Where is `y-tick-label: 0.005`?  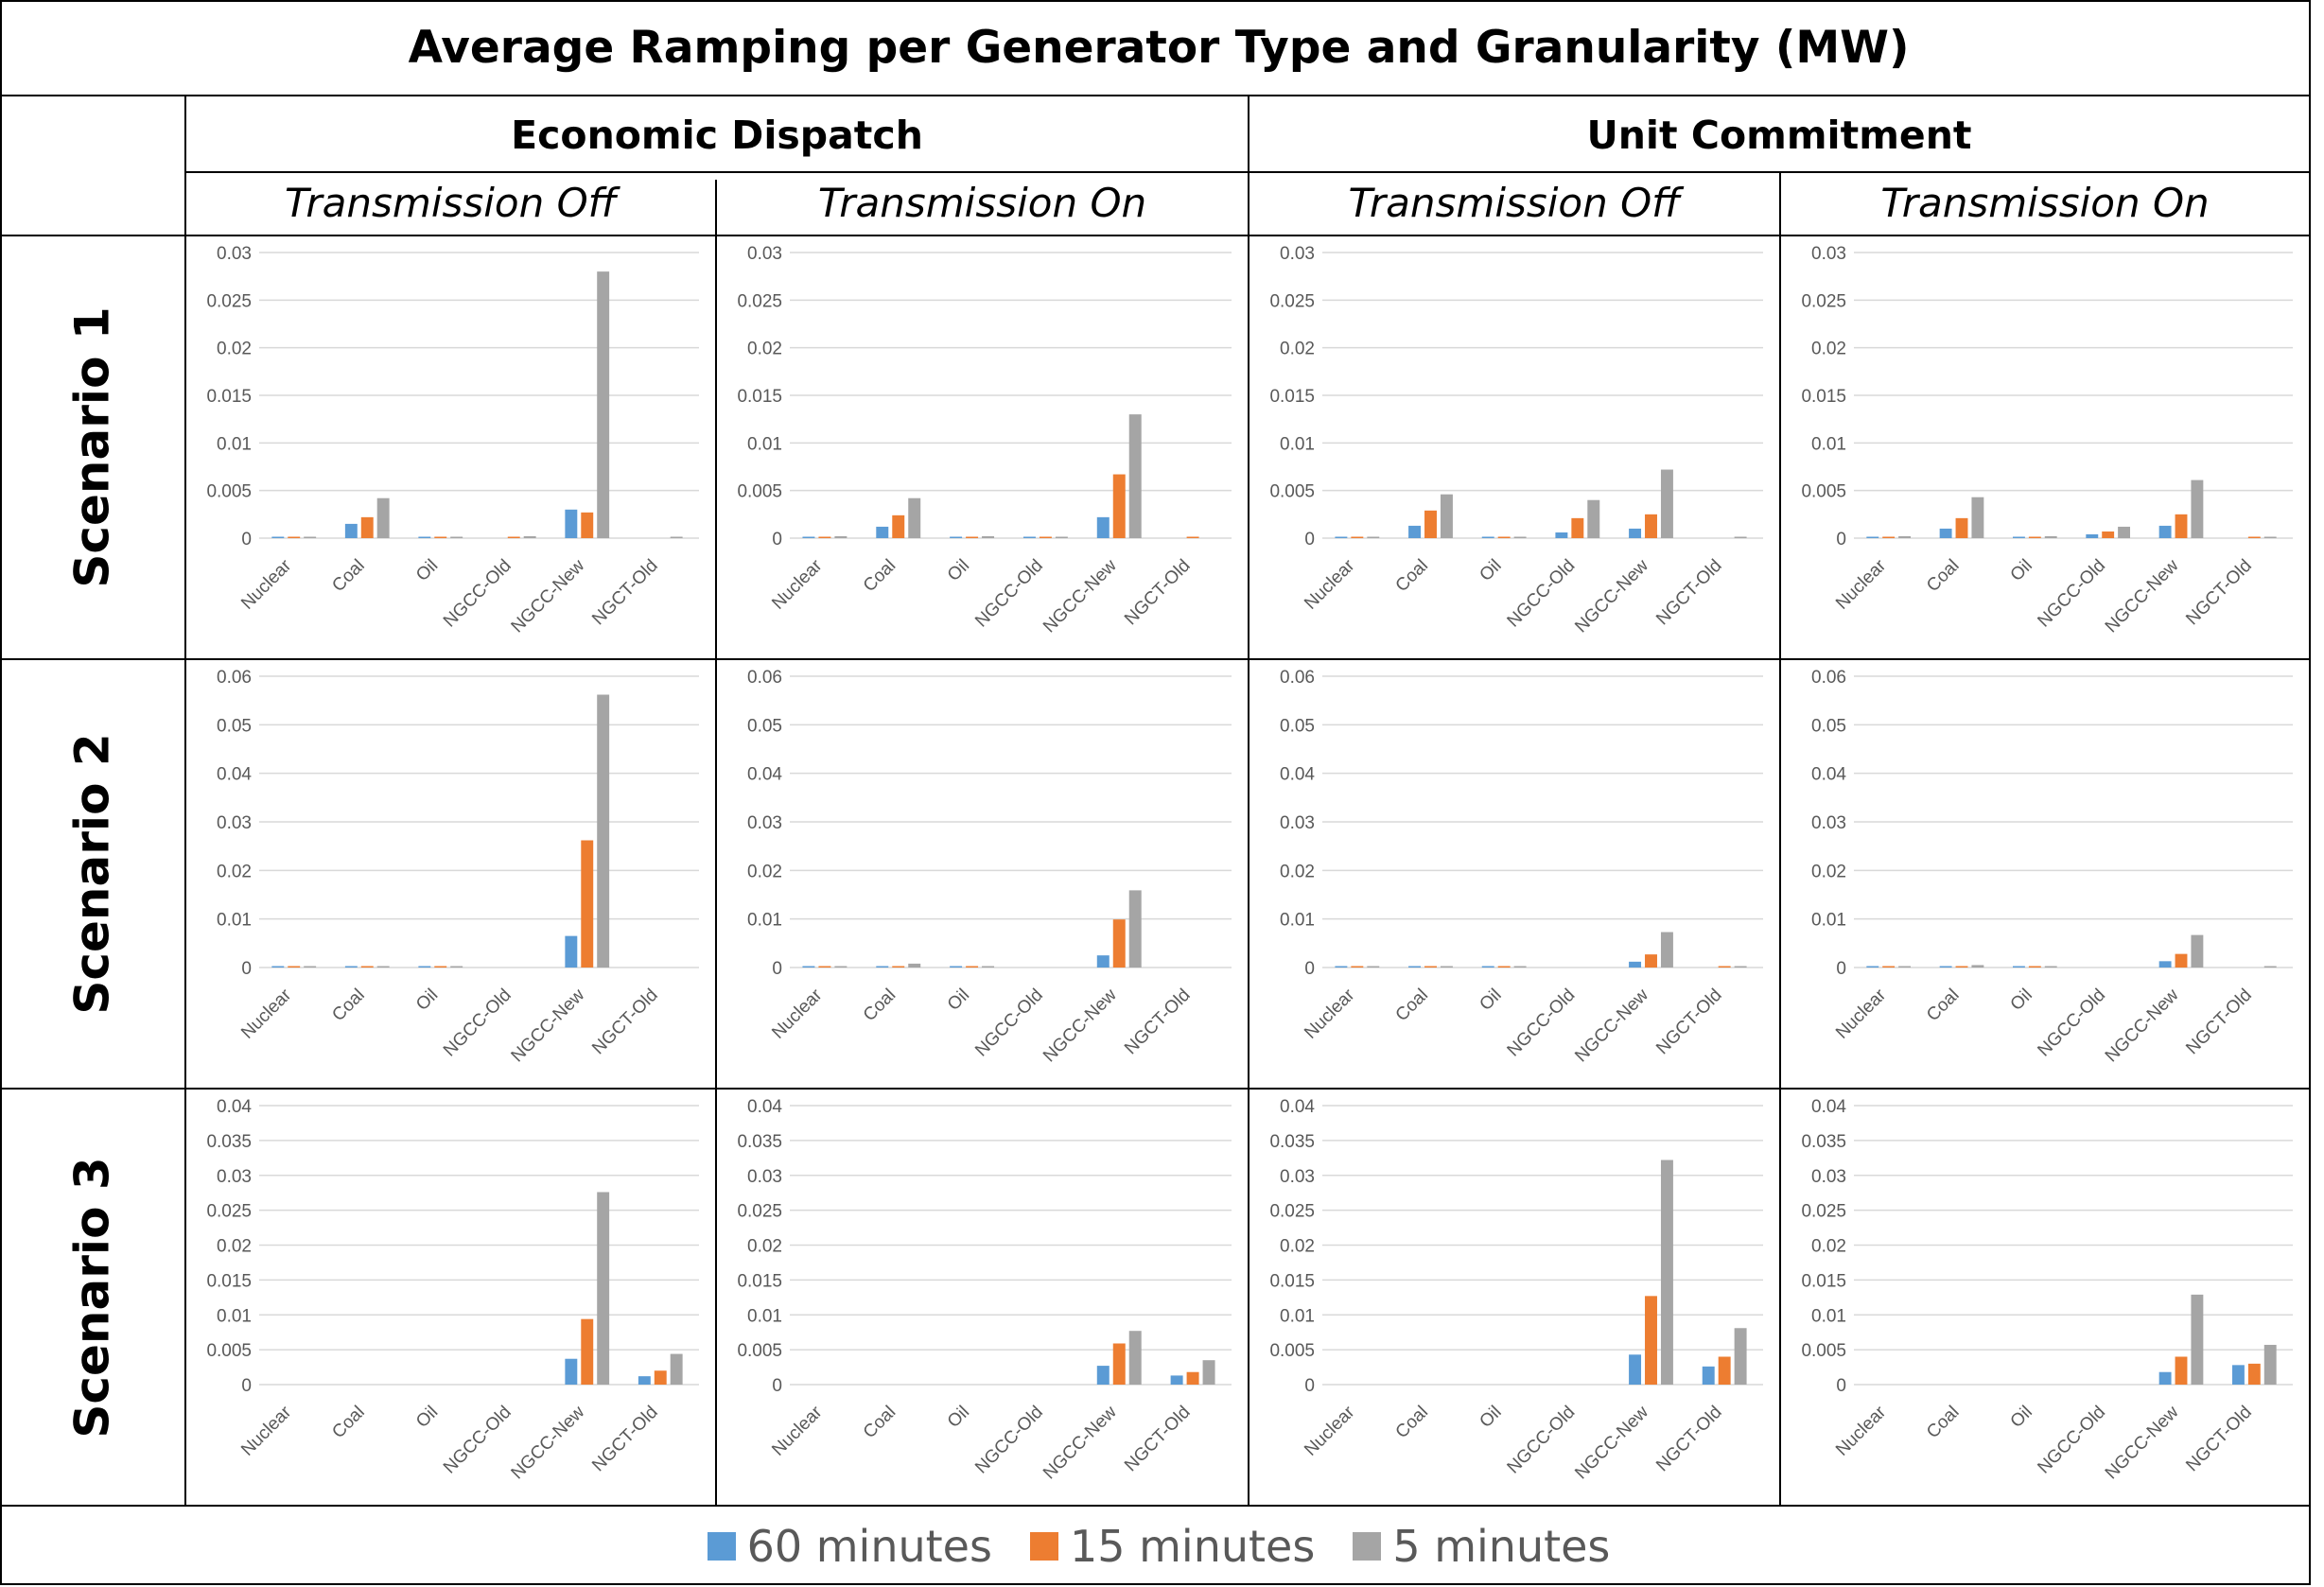
y-tick-label: 0.005 is located at coordinates (1823, 1351).